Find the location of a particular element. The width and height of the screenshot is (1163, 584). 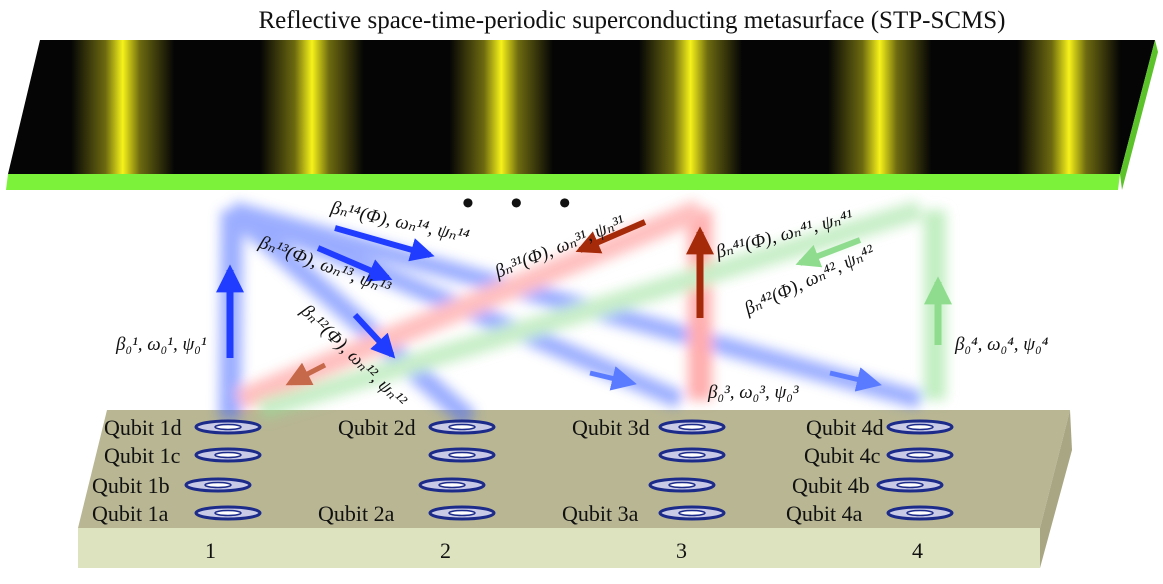

column-number: 2 is located at coordinates (445, 550).